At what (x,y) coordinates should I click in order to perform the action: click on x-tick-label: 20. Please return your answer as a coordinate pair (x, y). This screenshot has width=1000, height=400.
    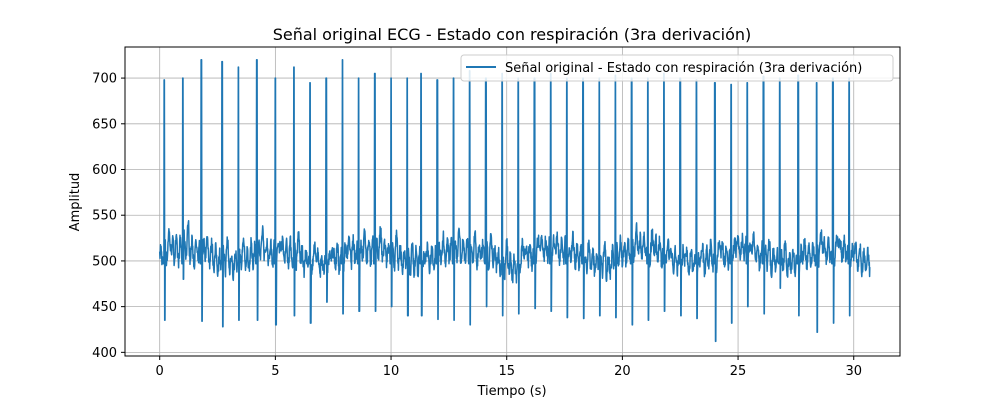
    Looking at the image, I should click on (622, 371).